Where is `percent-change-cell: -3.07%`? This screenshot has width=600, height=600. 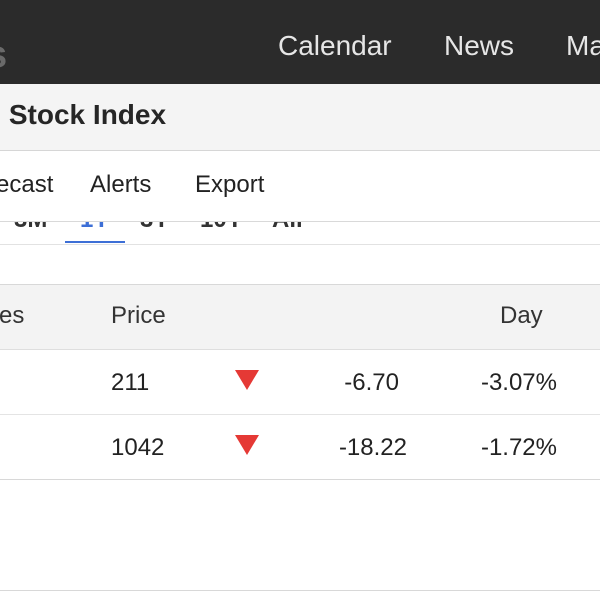
percent-change-cell: -3.07% is located at coordinates (518, 382).